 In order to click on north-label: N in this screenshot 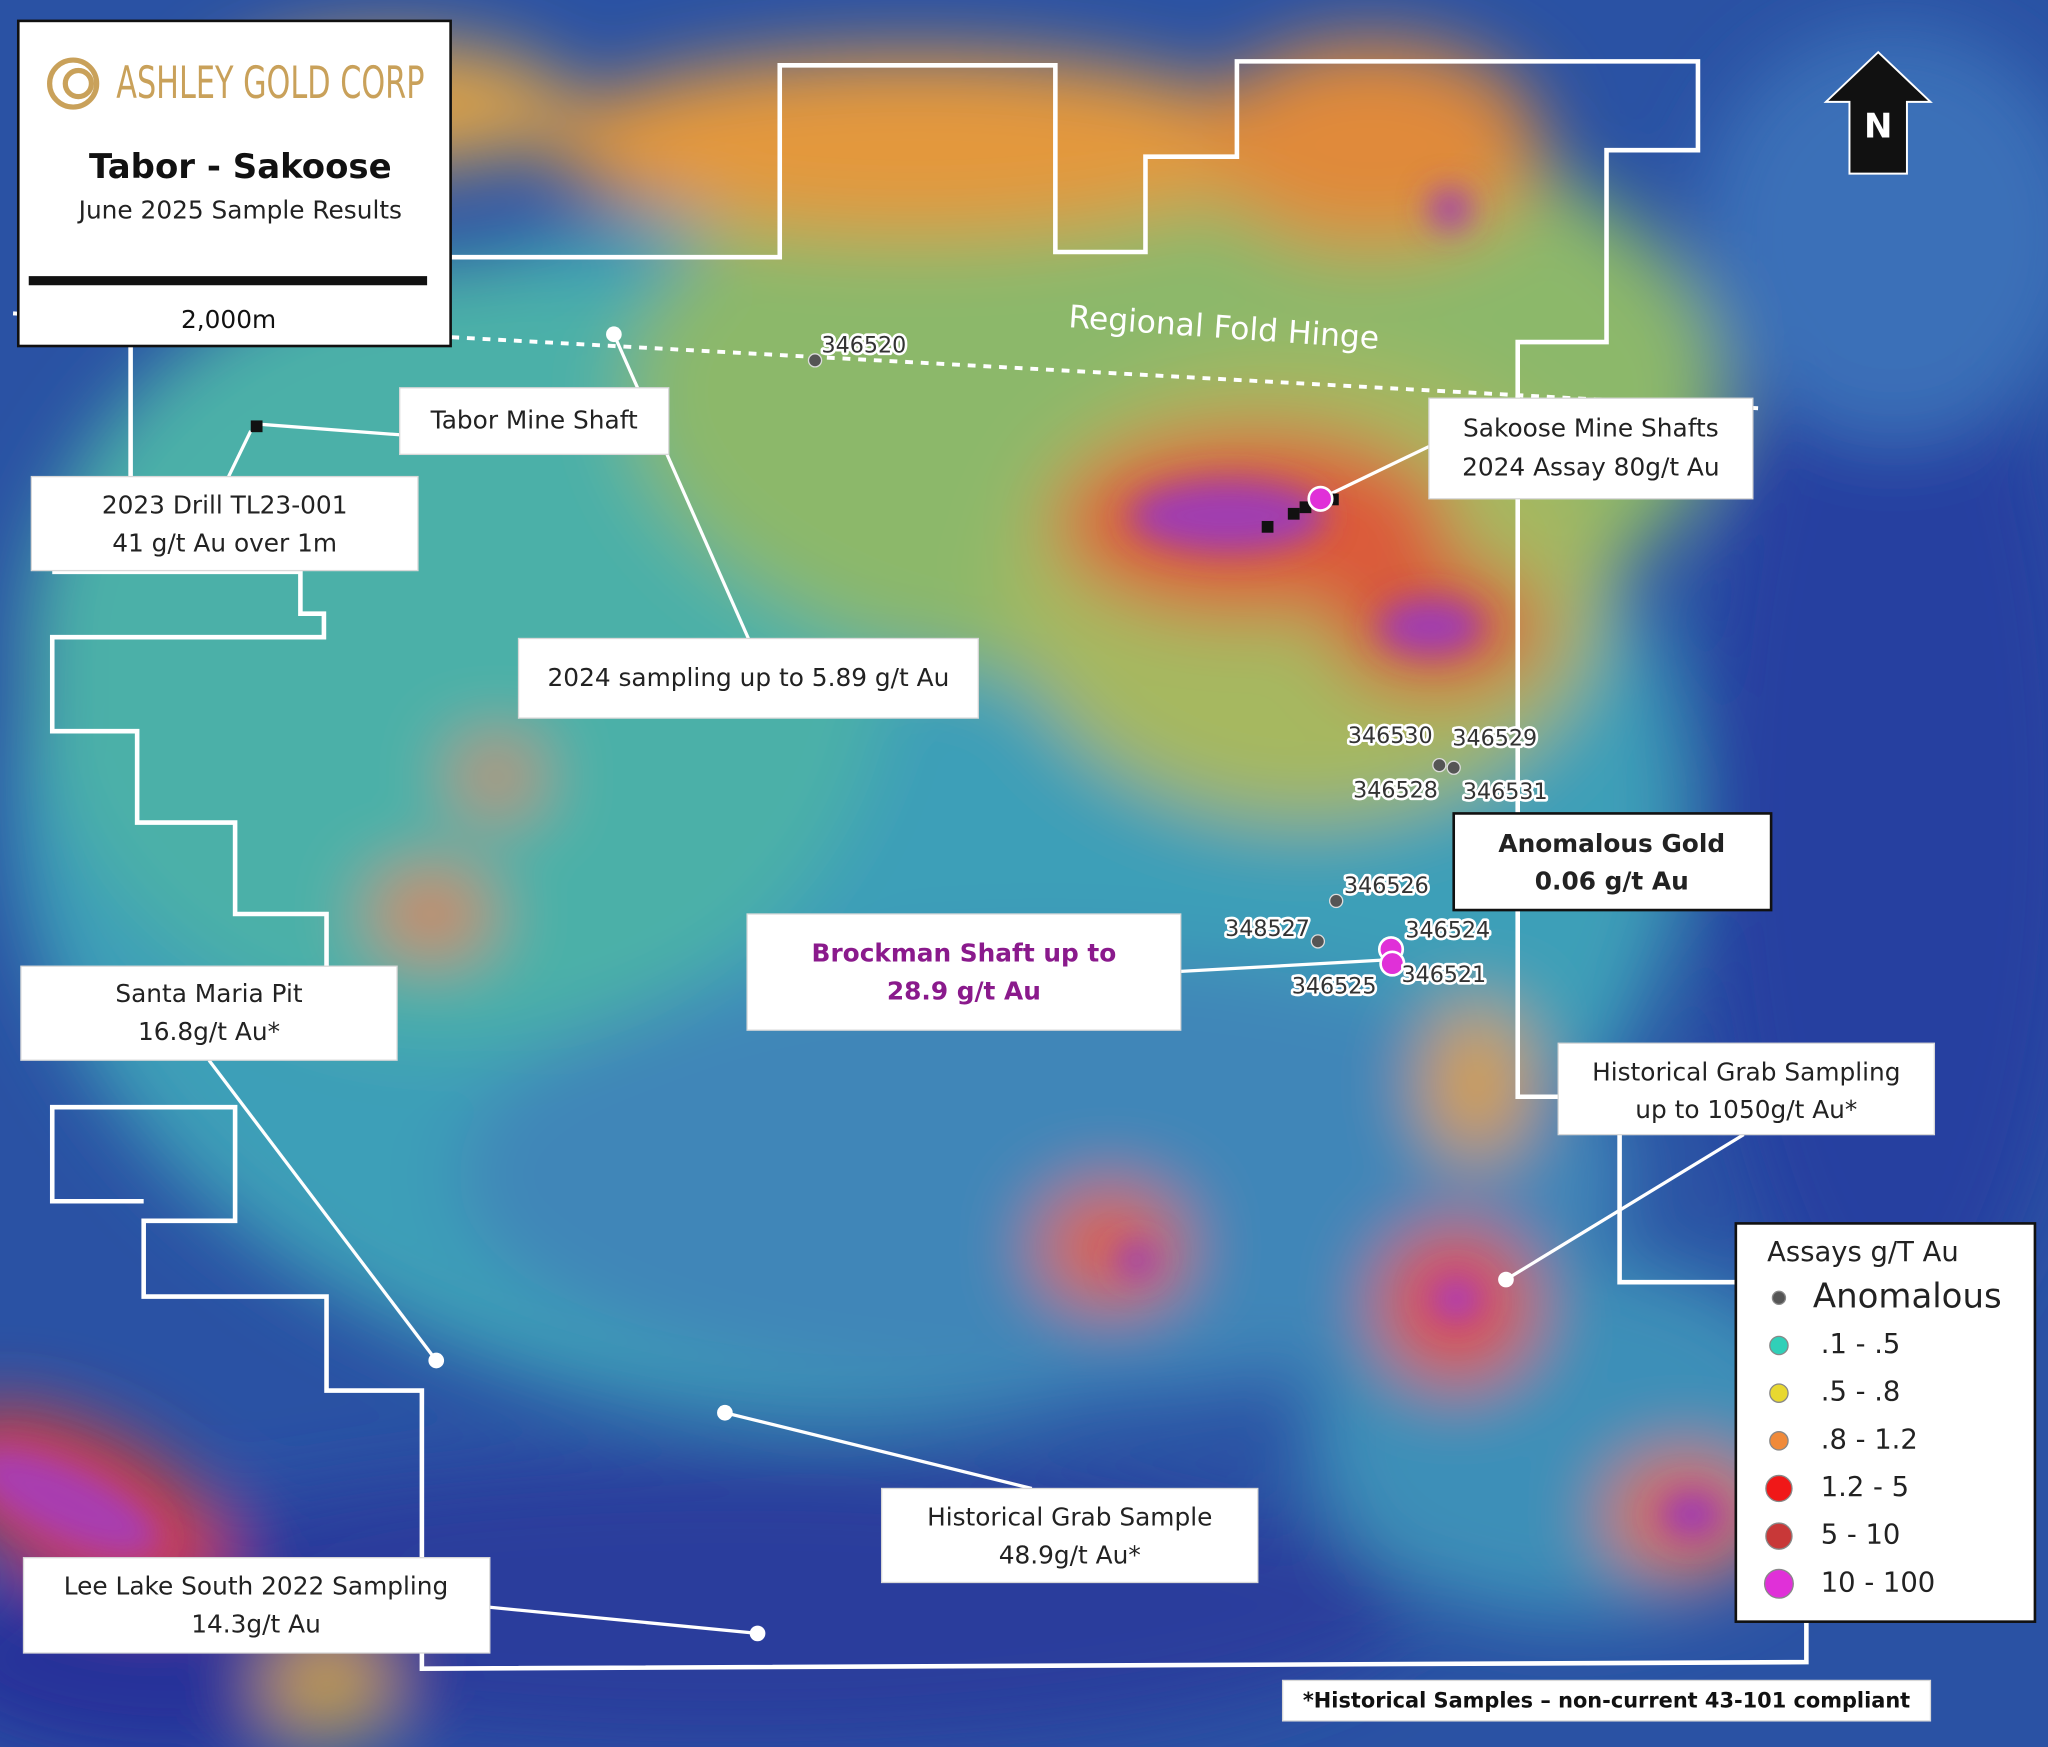, I will do `click(1878, 126)`.